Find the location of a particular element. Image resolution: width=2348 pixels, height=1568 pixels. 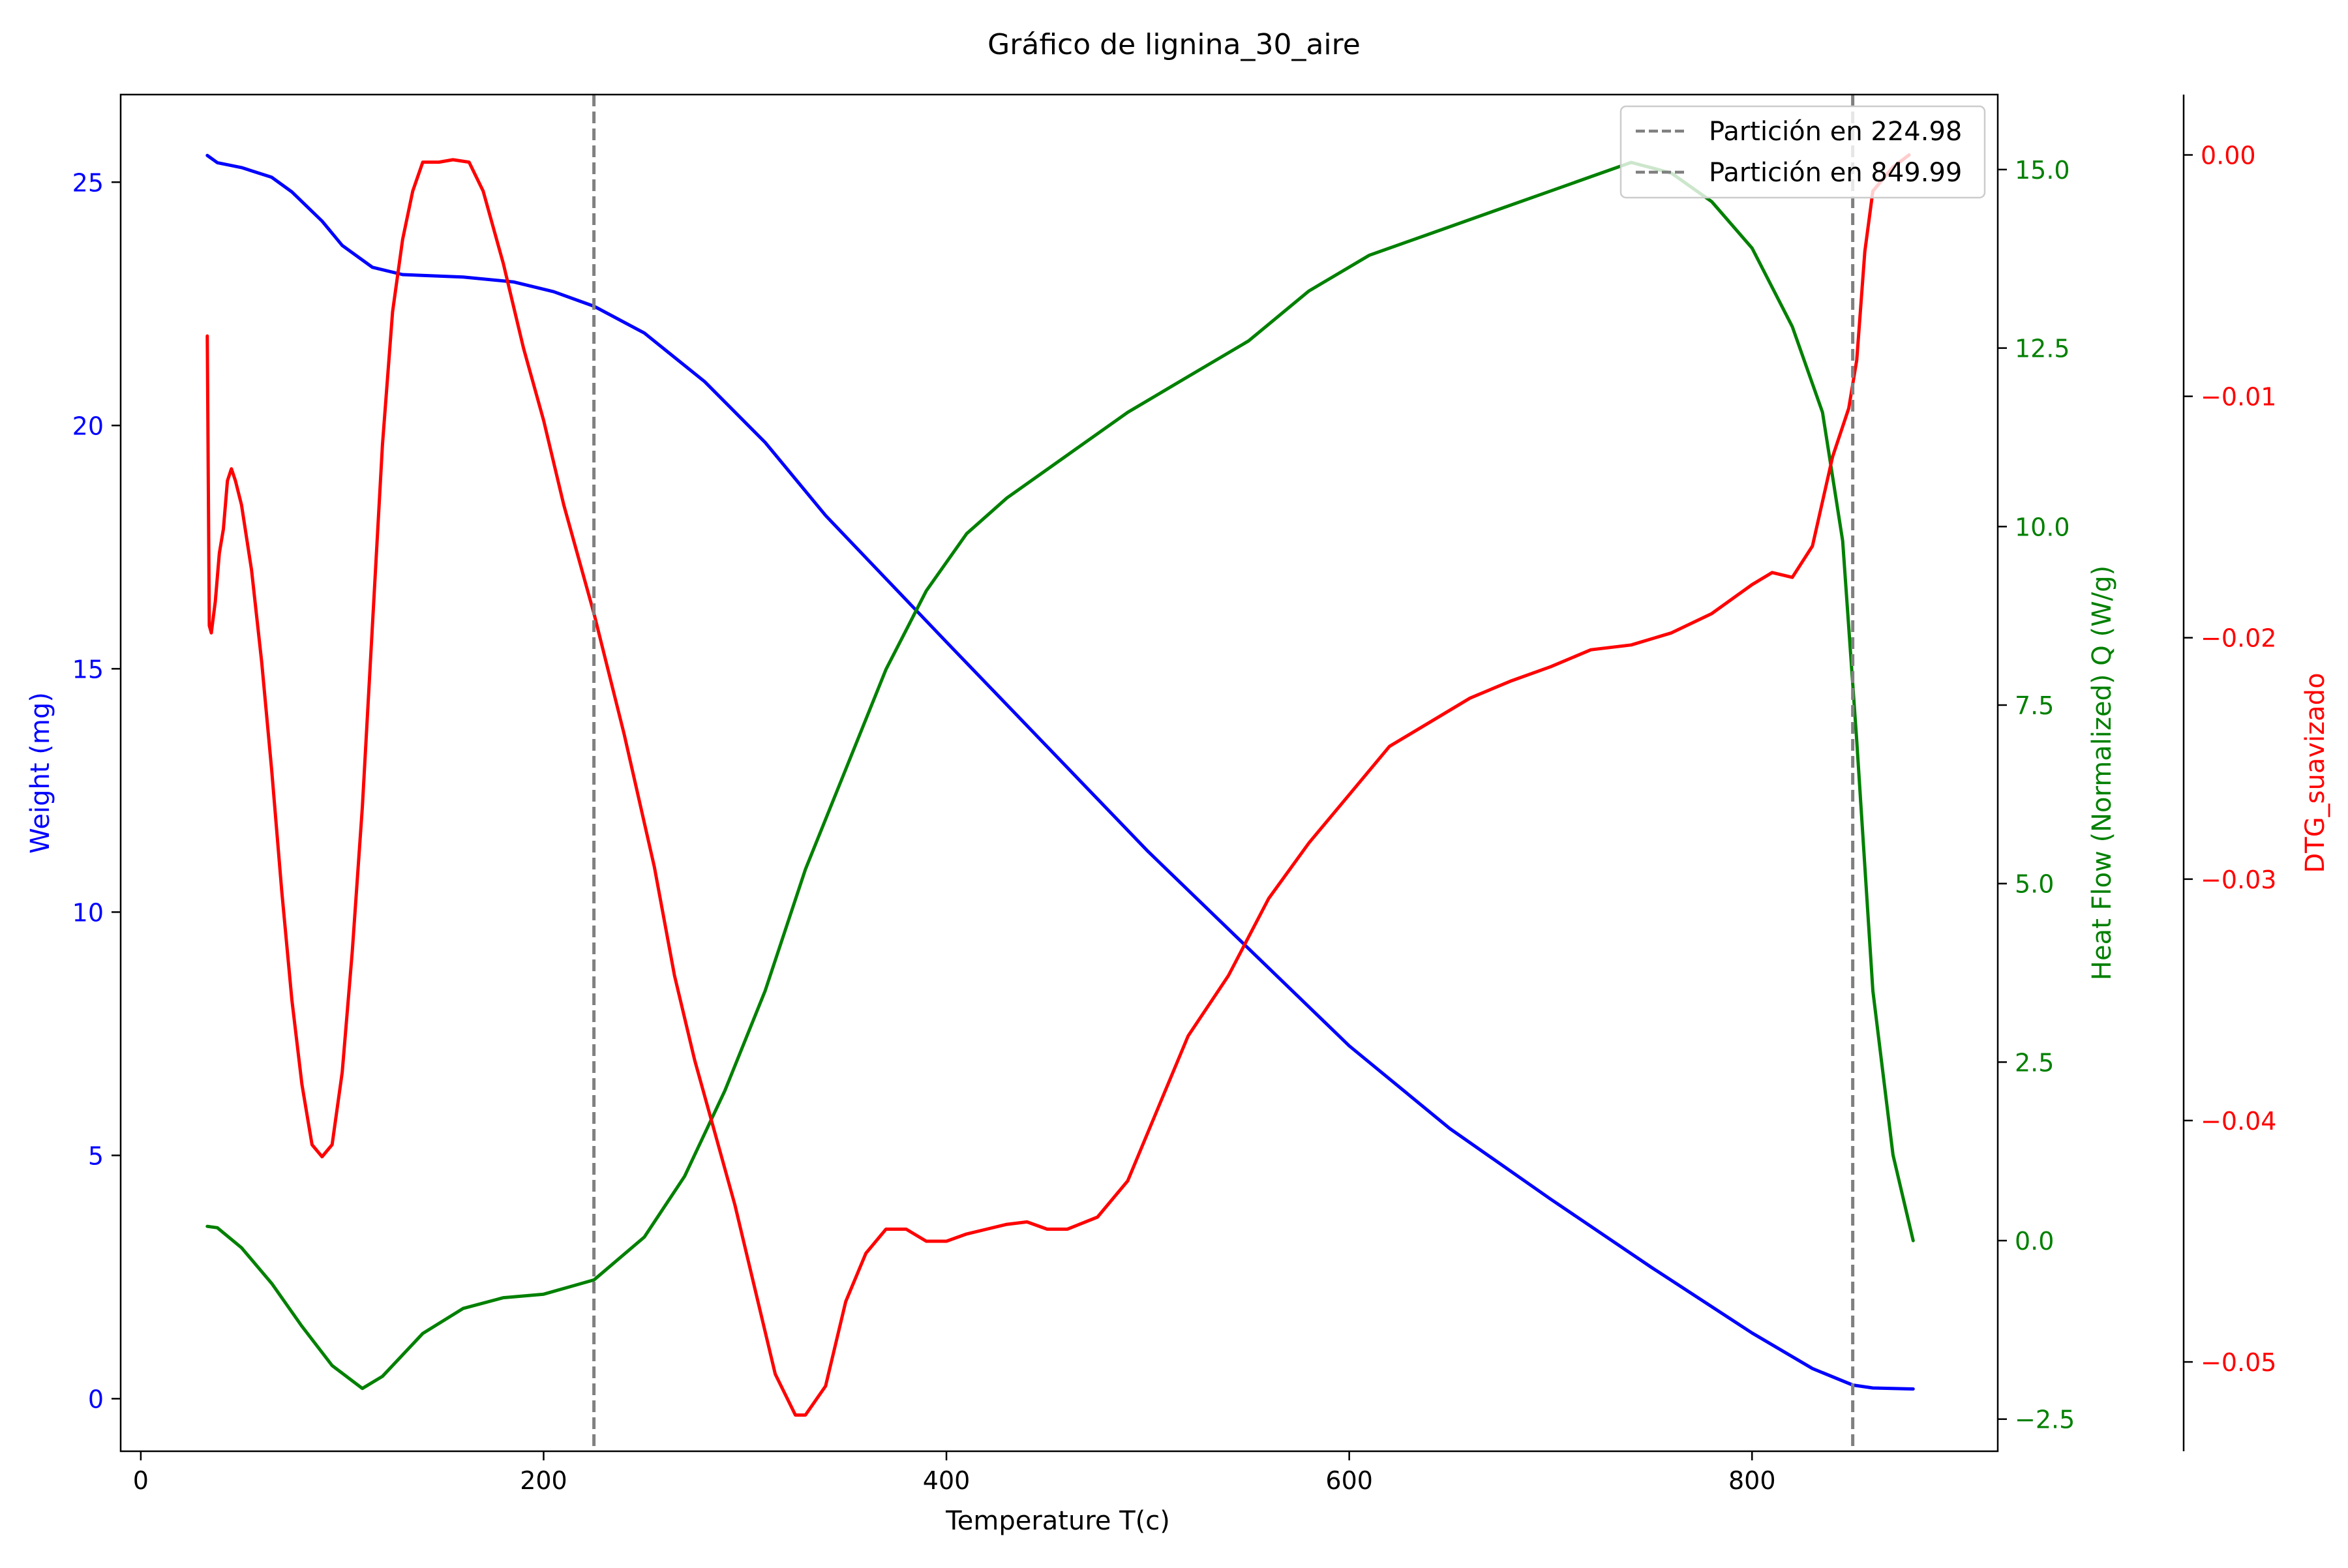

heat-flow-tick-label: 15.0 is located at coordinates (2043, 170).